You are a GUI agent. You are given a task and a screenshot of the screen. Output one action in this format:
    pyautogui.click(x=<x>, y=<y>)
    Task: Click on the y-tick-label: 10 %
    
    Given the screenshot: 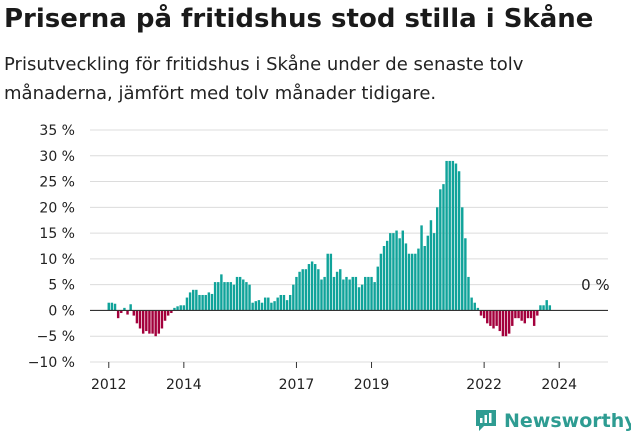 What is the action you would take?
    pyautogui.click(x=57, y=260)
    